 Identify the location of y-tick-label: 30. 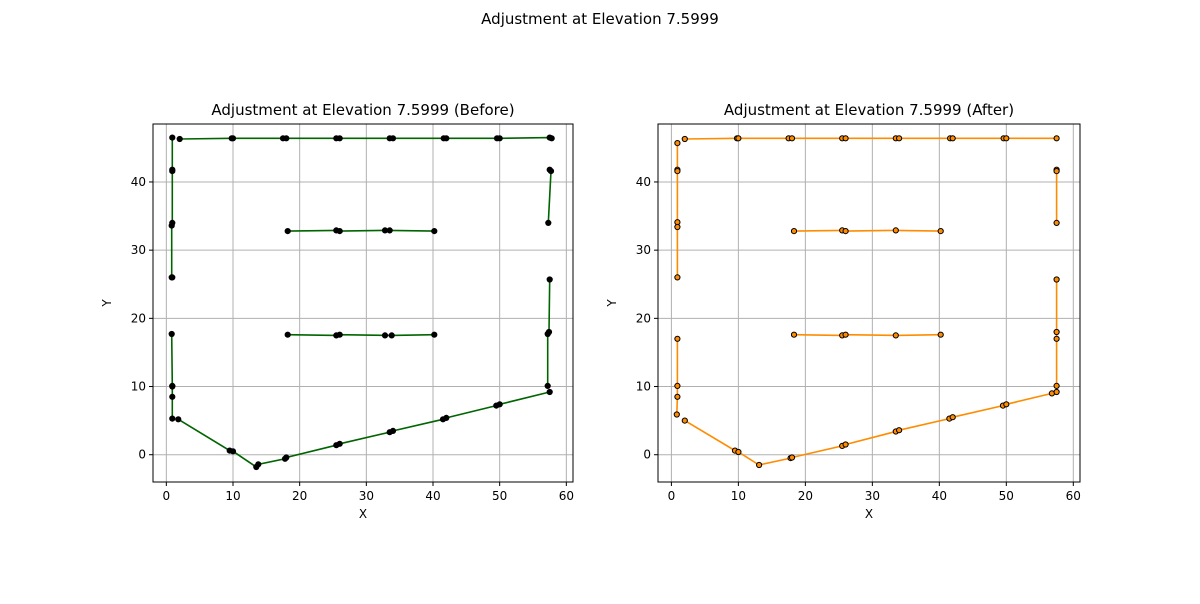
(643, 250).